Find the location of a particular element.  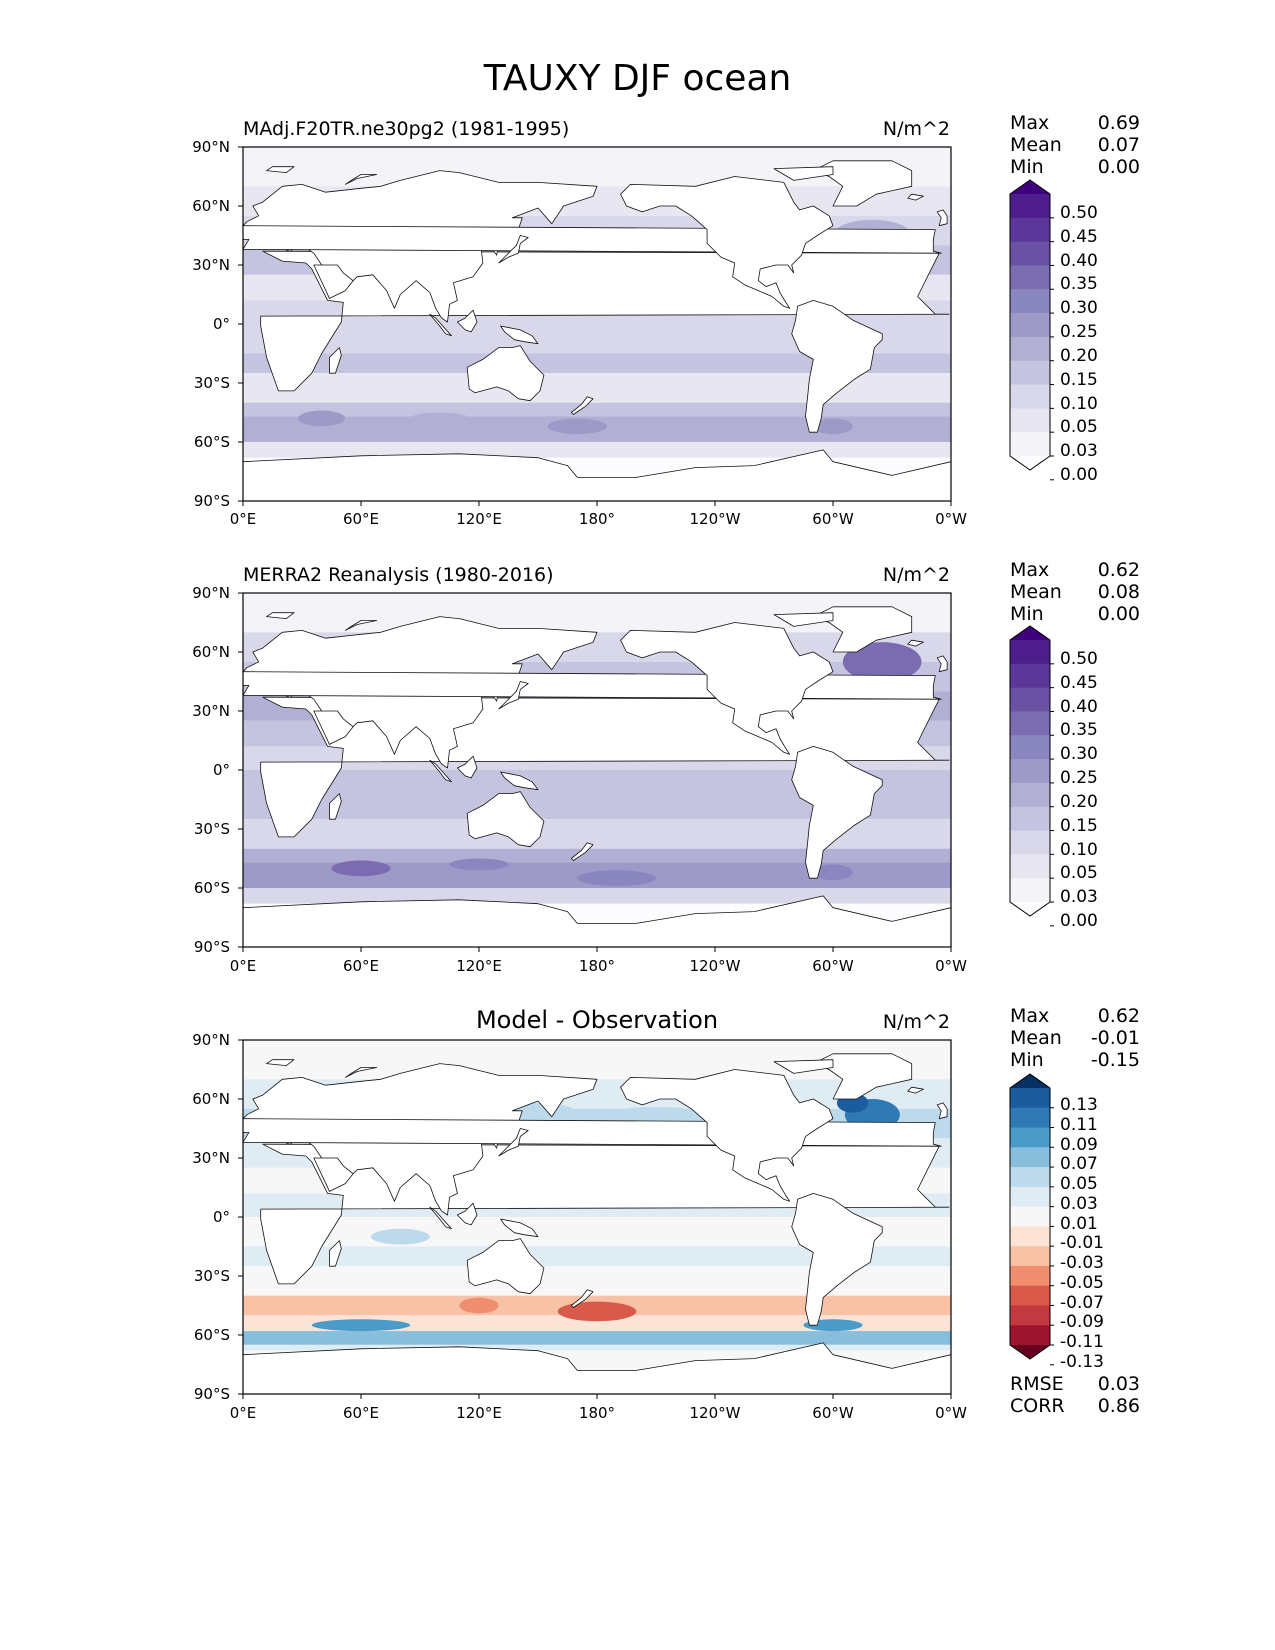

colorbar-tick-label: 0.25 is located at coordinates (1079, 778).